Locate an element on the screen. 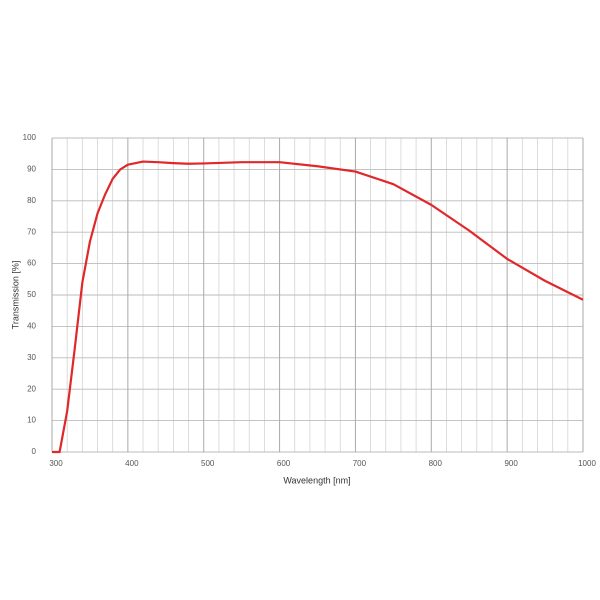 Image resolution: width=600 pixels, height=600 pixels. y-tick-label: 20 is located at coordinates (31, 388).